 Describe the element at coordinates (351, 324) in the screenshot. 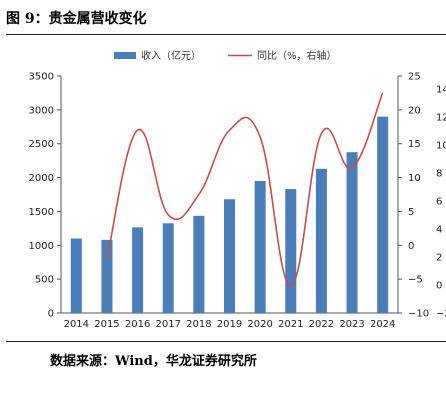

I see `x-tick-label: 2023` at that location.